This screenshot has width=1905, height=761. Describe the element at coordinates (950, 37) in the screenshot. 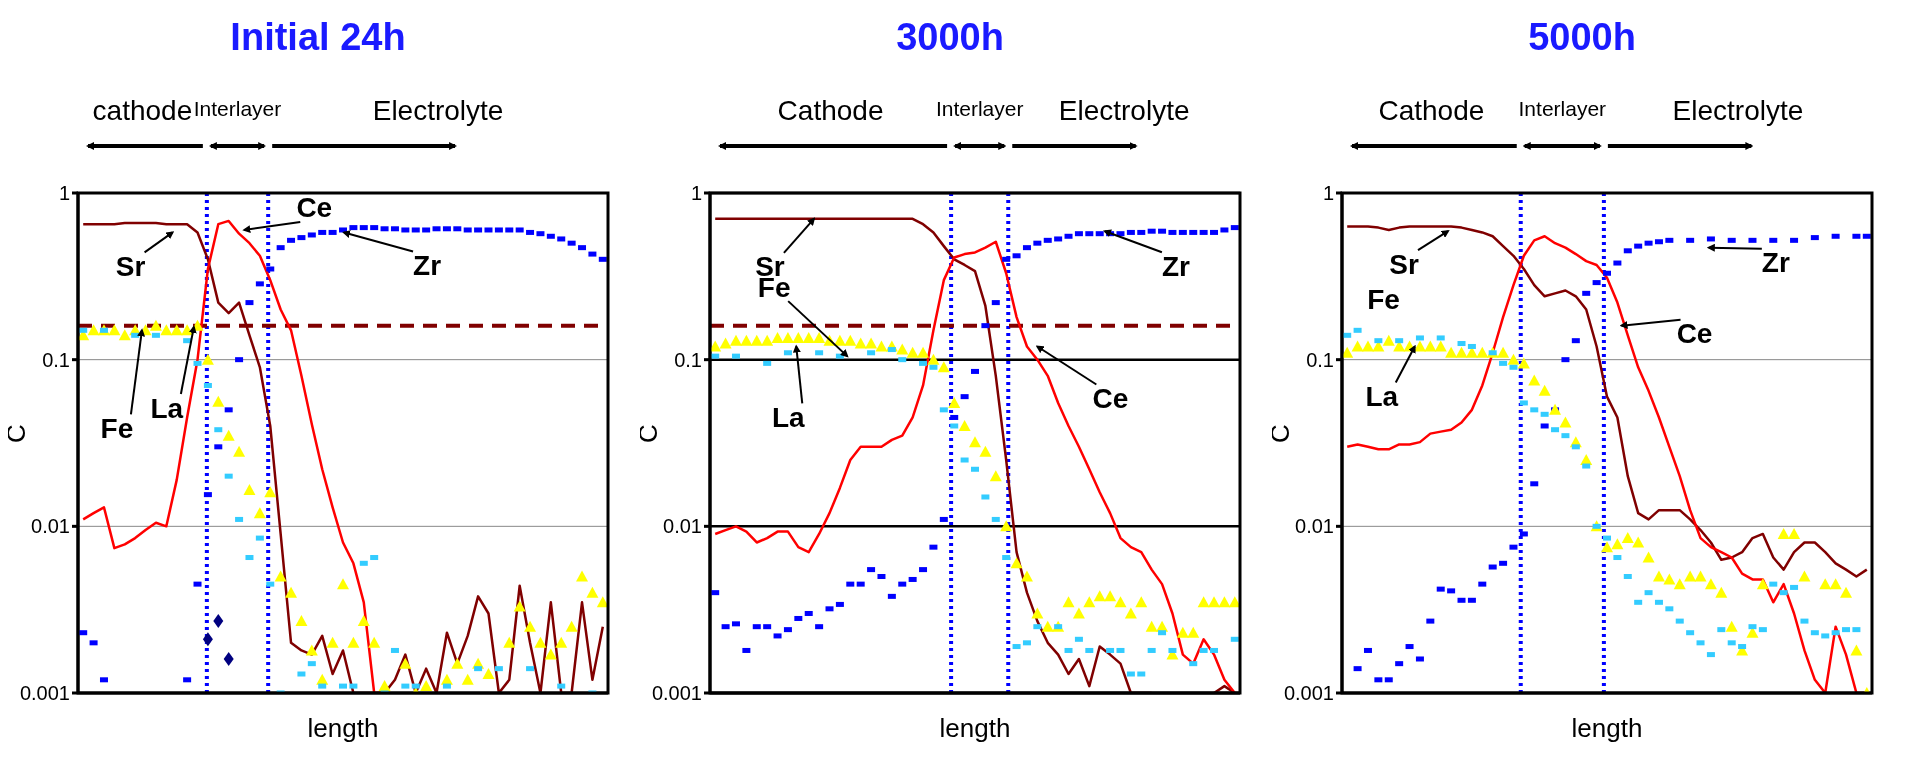

I see `chart-title: 3000h` at that location.